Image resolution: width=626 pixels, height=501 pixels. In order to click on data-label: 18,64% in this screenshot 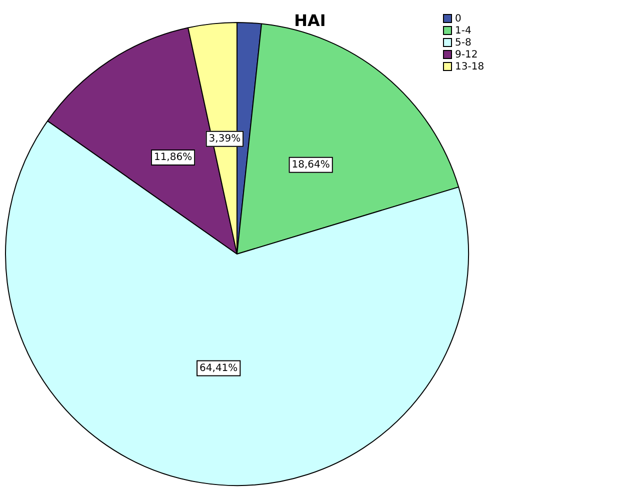, I will do `click(311, 164)`.